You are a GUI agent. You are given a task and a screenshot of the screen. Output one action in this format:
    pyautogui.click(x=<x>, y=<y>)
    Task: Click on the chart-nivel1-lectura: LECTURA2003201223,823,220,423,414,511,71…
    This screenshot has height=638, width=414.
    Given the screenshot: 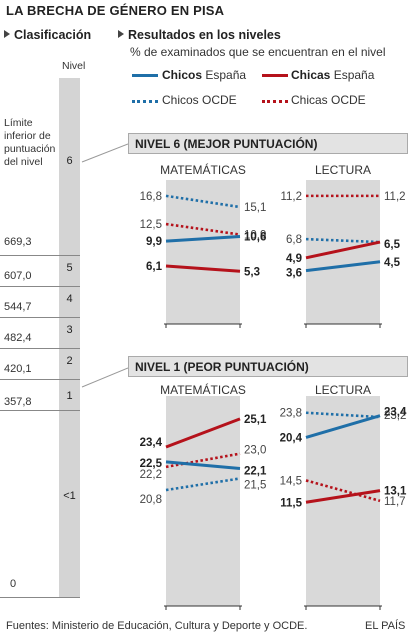 What is the action you would take?
    pyautogui.click(x=343, y=496)
    